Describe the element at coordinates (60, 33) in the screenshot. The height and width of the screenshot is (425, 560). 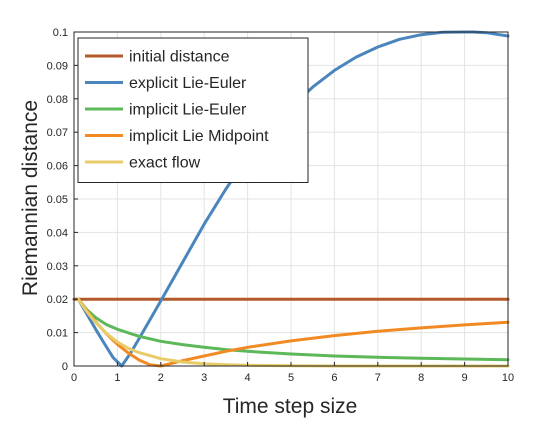
I see `y-tick-label: 0.1` at that location.